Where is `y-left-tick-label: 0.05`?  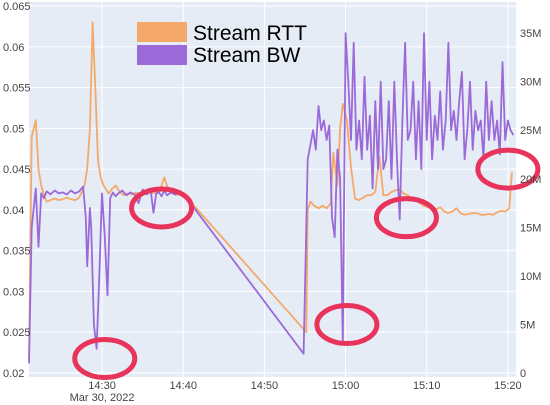
y-left-tick-label: 0.05 is located at coordinates (13, 129).